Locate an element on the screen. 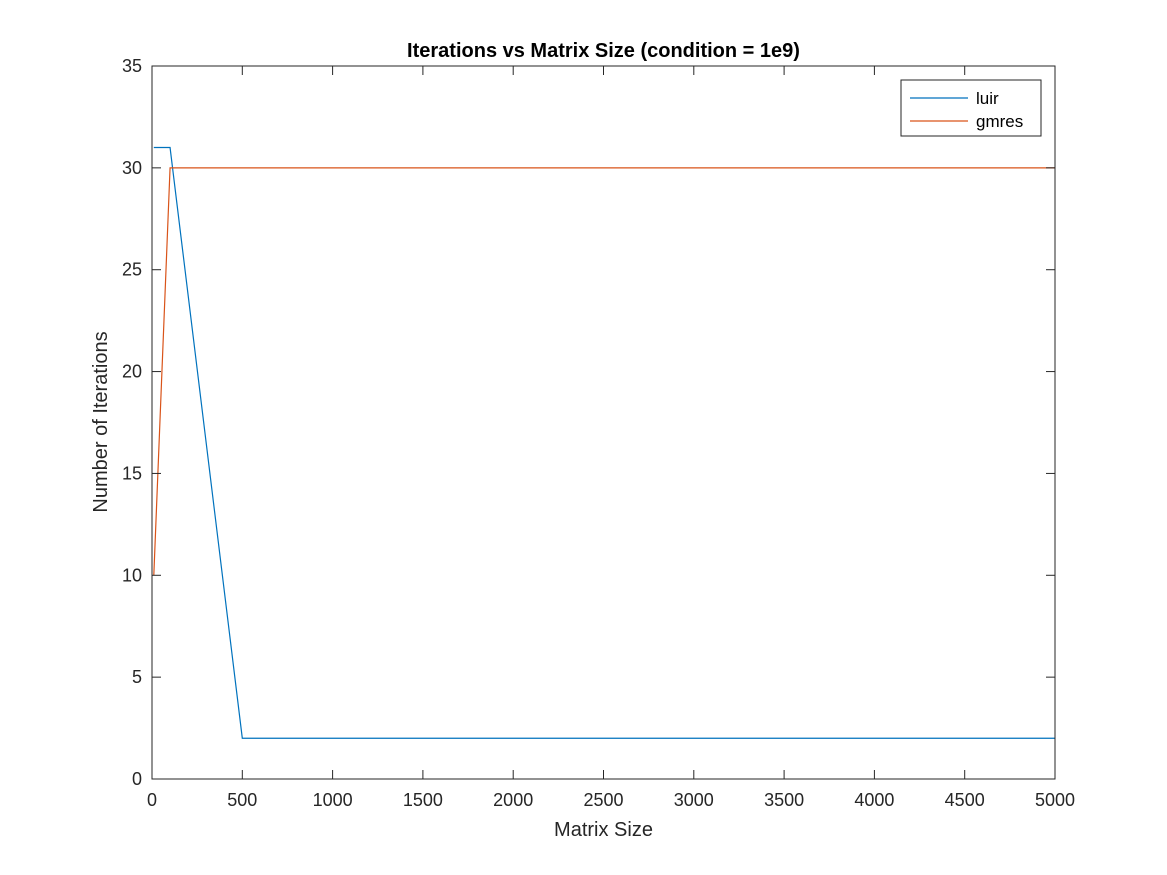 This screenshot has width=1167, height=875. x-tick-label: 4500 is located at coordinates (965, 800).